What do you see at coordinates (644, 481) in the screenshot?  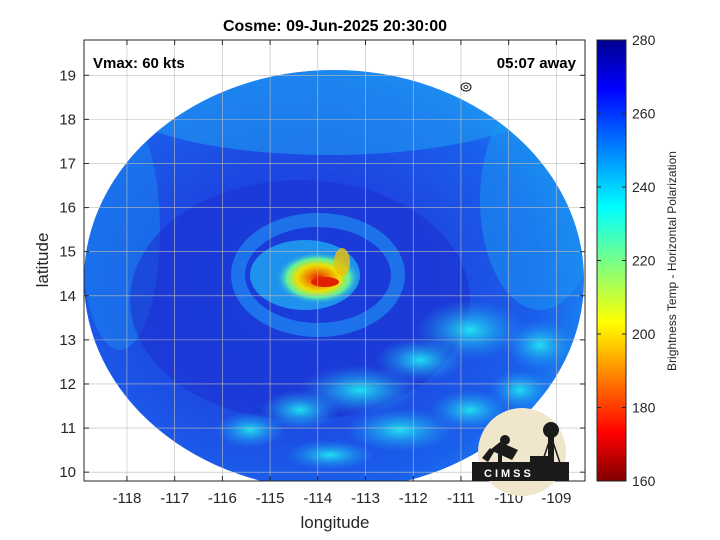 I see `colorbar-tick-label: 160` at bounding box center [644, 481].